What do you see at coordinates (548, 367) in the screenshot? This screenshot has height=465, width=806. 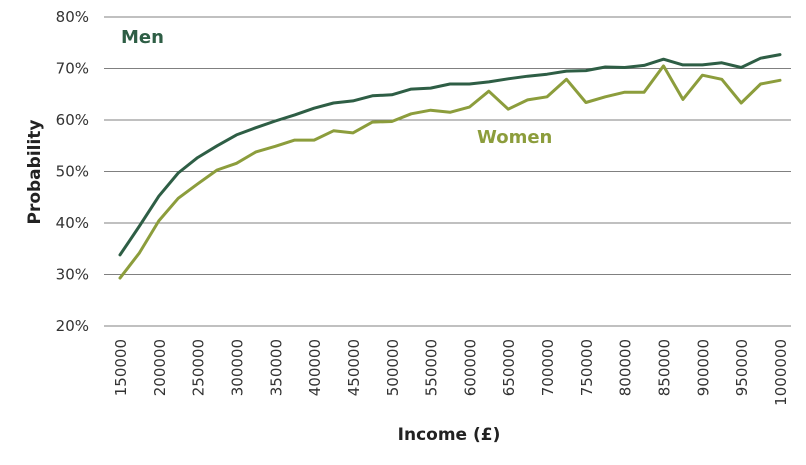 I see `x-tick-label: 700000` at bounding box center [548, 367].